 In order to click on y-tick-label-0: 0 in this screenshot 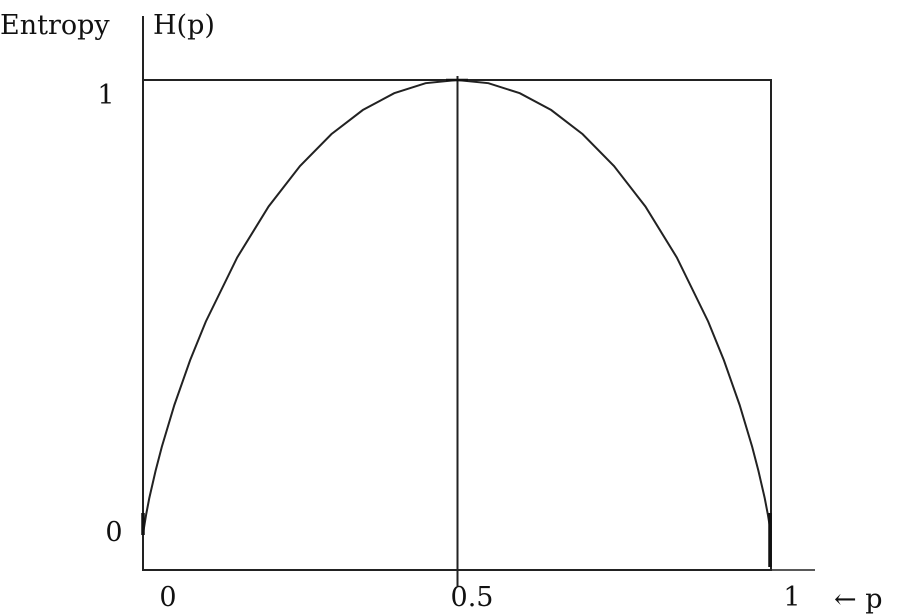, I will do `click(113, 532)`.